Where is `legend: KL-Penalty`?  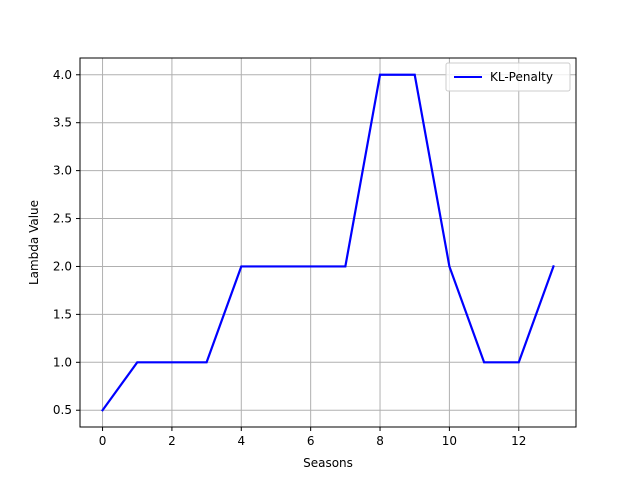
legend: KL-Penalty is located at coordinates (508, 77).